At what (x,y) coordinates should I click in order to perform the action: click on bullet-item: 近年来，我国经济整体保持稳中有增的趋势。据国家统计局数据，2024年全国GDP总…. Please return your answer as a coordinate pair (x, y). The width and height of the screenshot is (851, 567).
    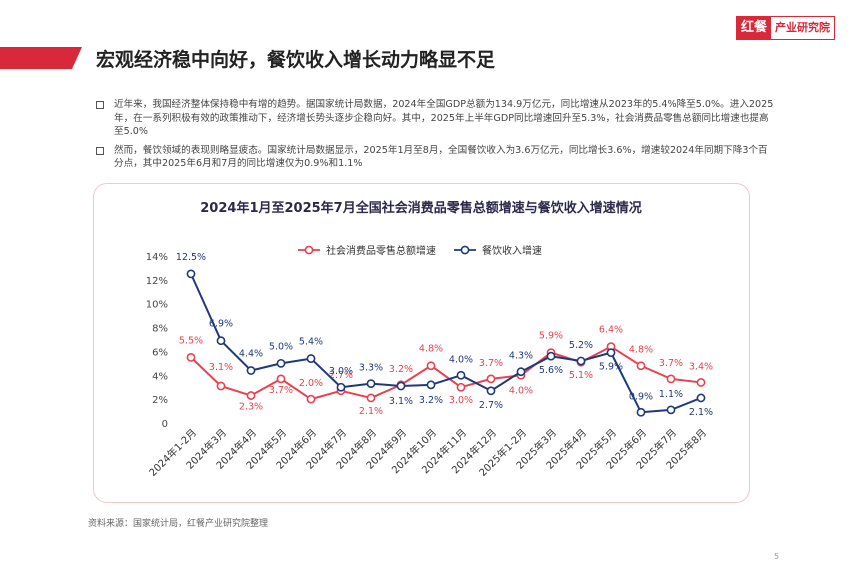
    Looking at the image, I should click on (434, 118).